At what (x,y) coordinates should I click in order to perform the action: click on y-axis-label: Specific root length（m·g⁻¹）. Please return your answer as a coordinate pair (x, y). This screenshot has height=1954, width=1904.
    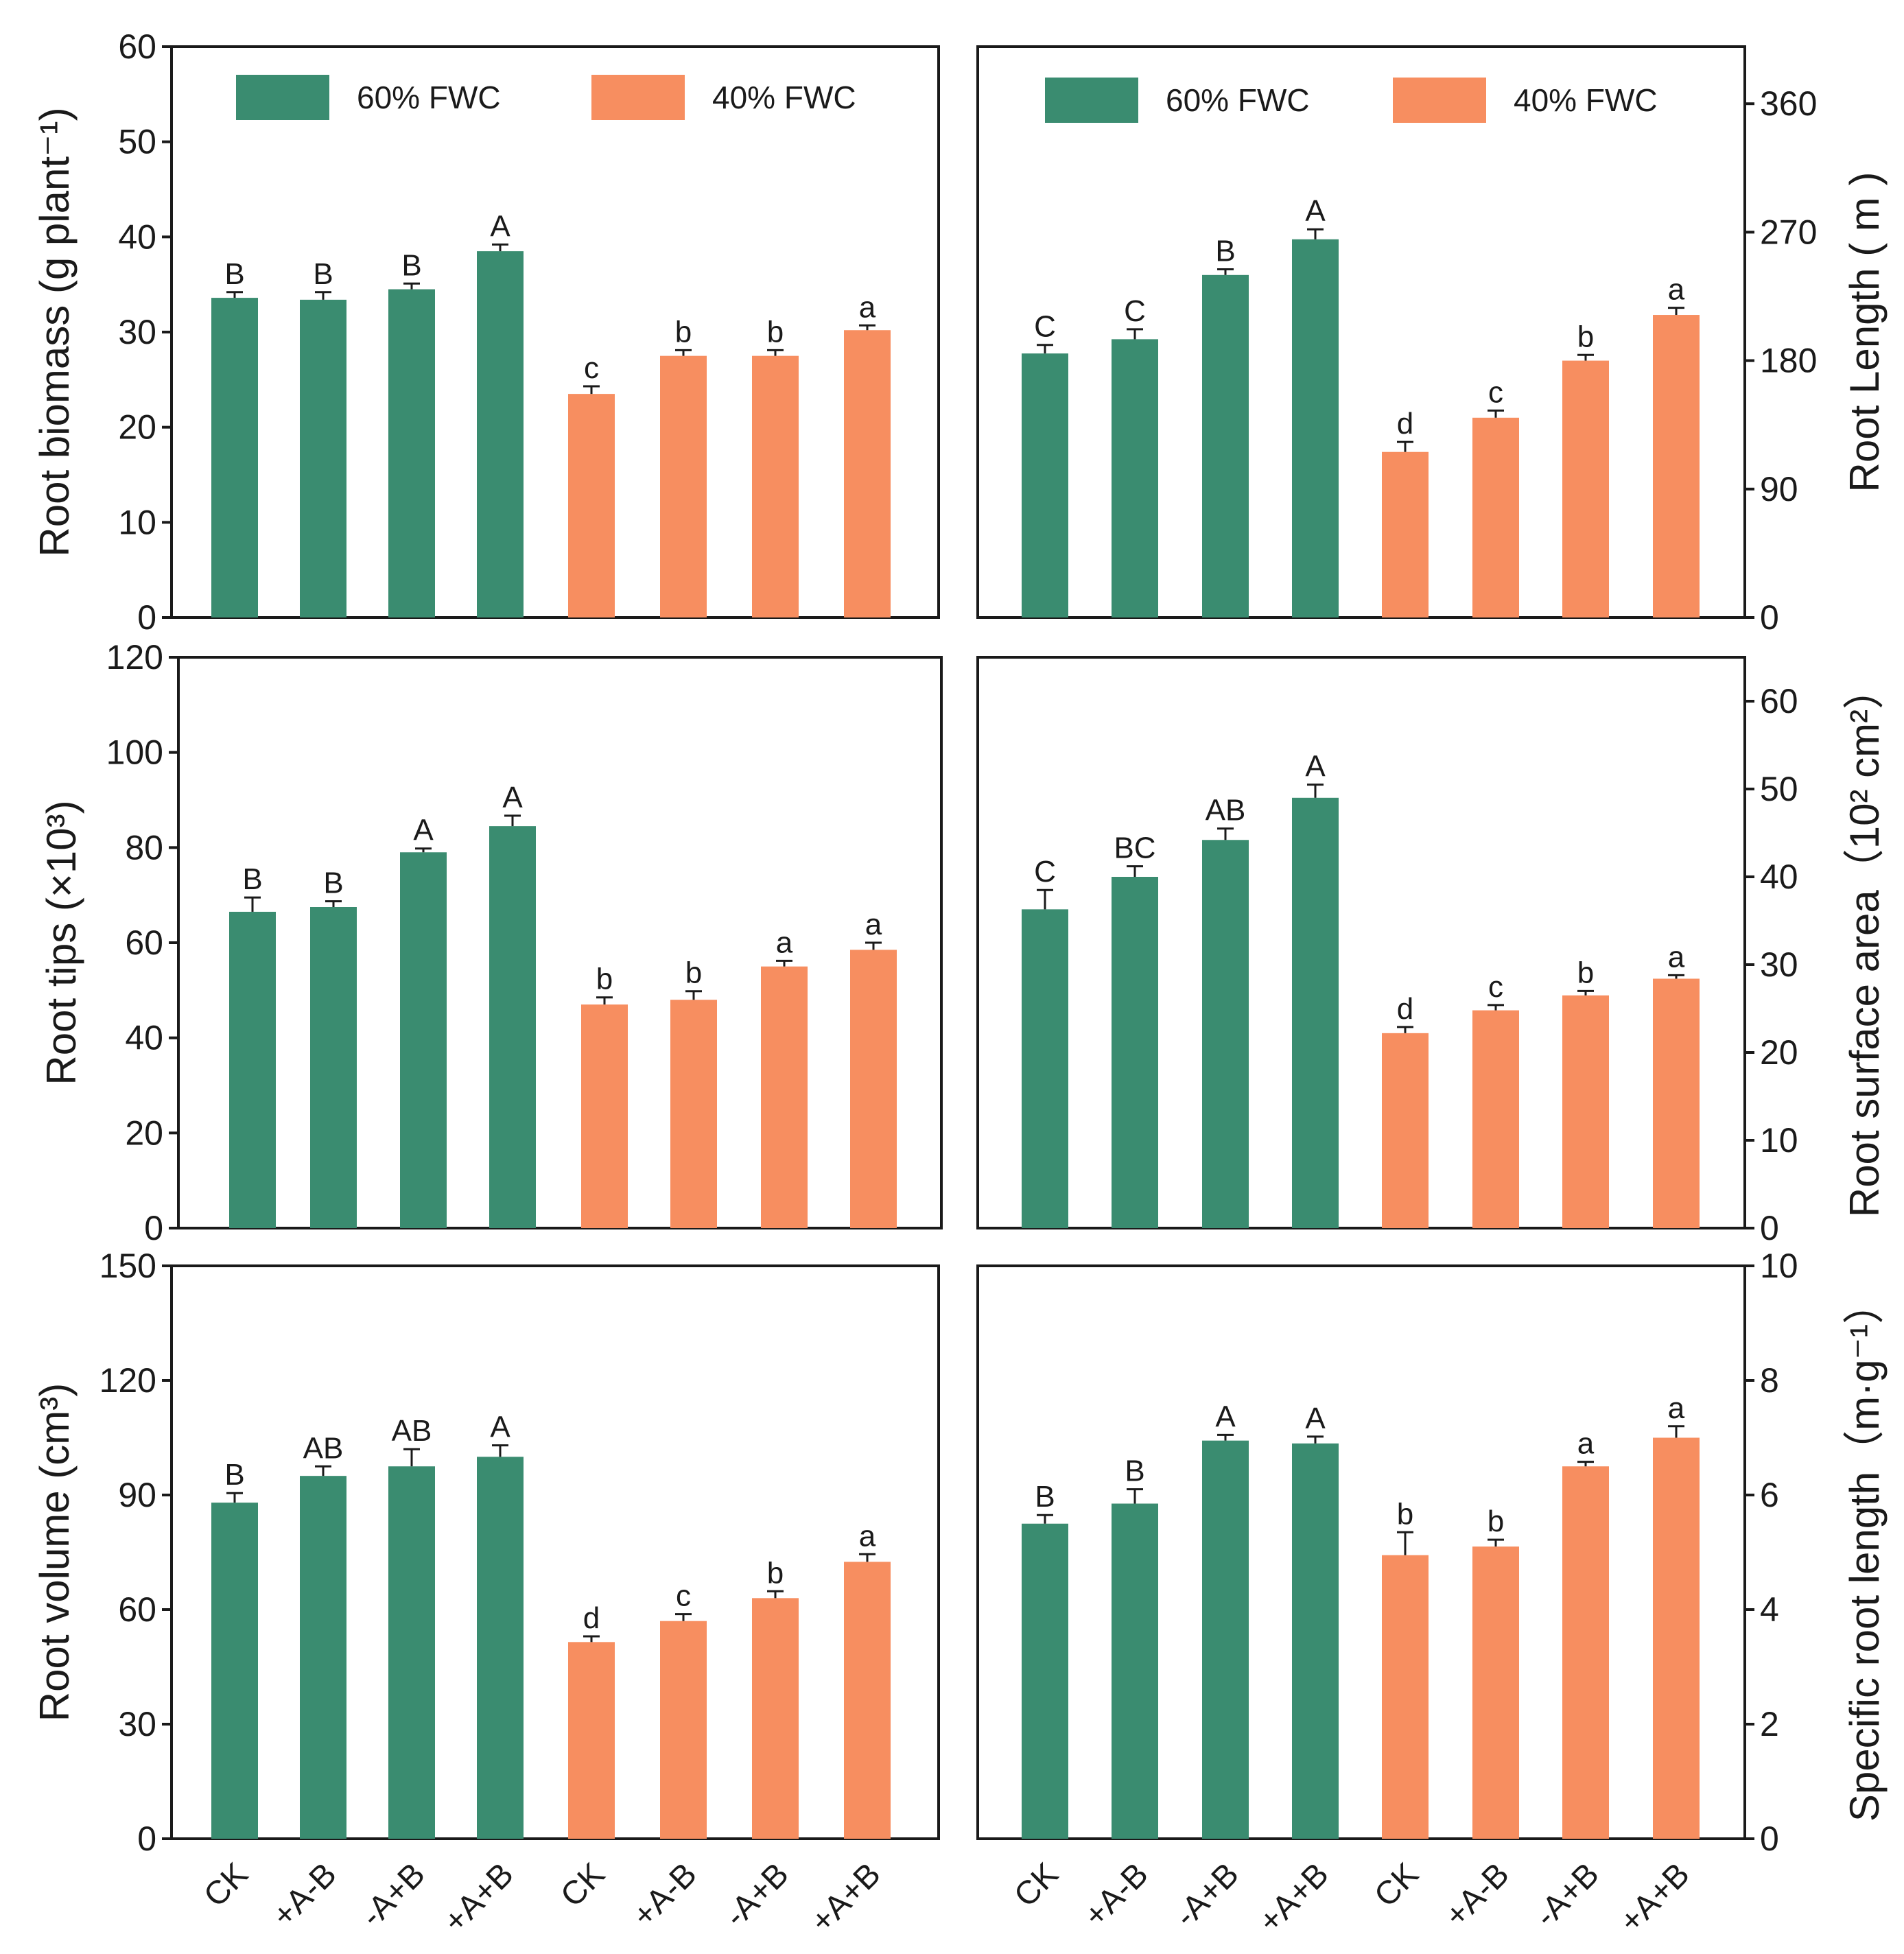
    Looking at the image, I should click on (1865, 1552).